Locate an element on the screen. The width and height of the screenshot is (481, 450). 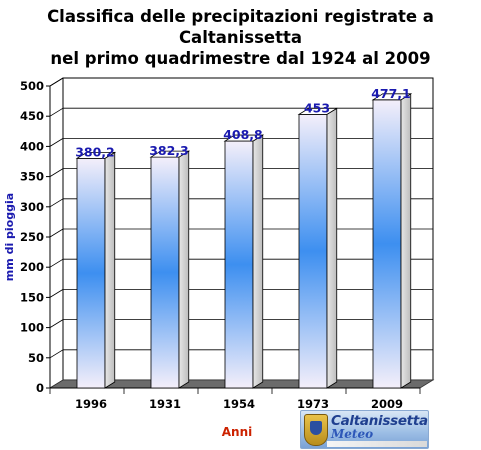
x-tick-label: 1931 is located at coordinates (165, 404).